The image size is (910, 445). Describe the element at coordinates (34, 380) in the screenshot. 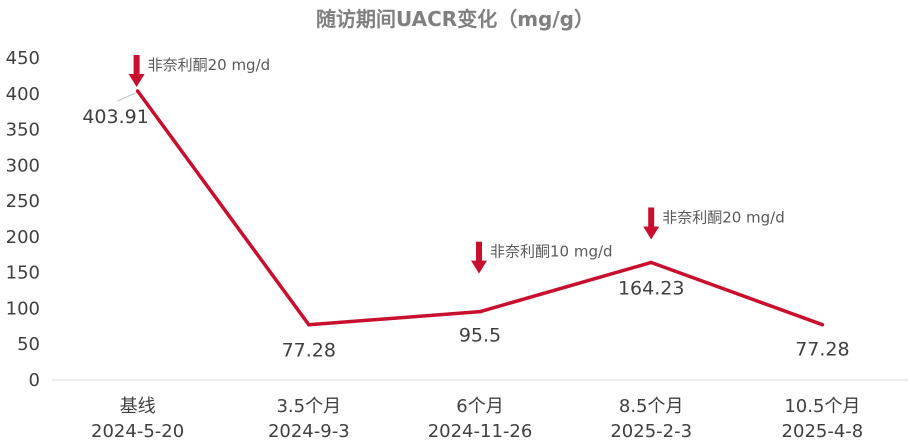

I see `y-tick-label: 0` at that location.